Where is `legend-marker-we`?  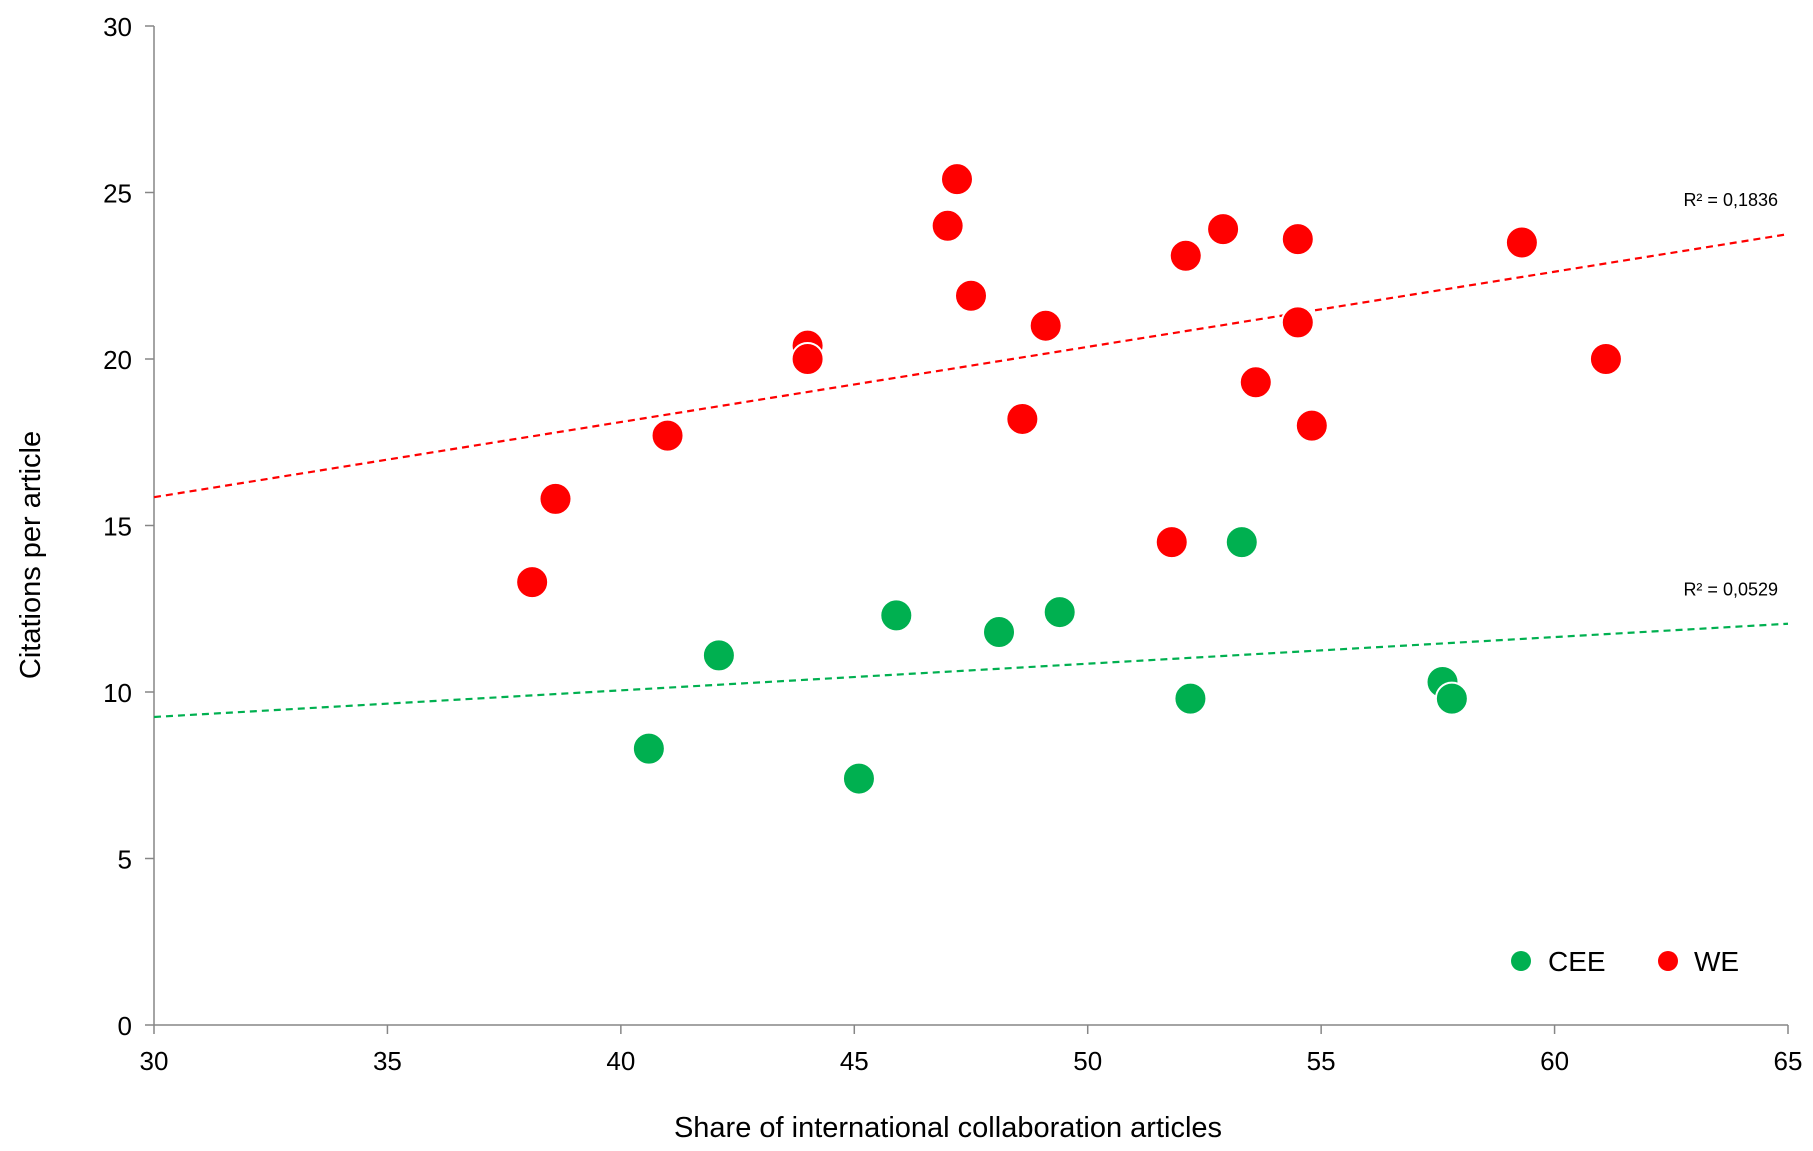 legend-marker-we is located at coordinates (1668, 961).